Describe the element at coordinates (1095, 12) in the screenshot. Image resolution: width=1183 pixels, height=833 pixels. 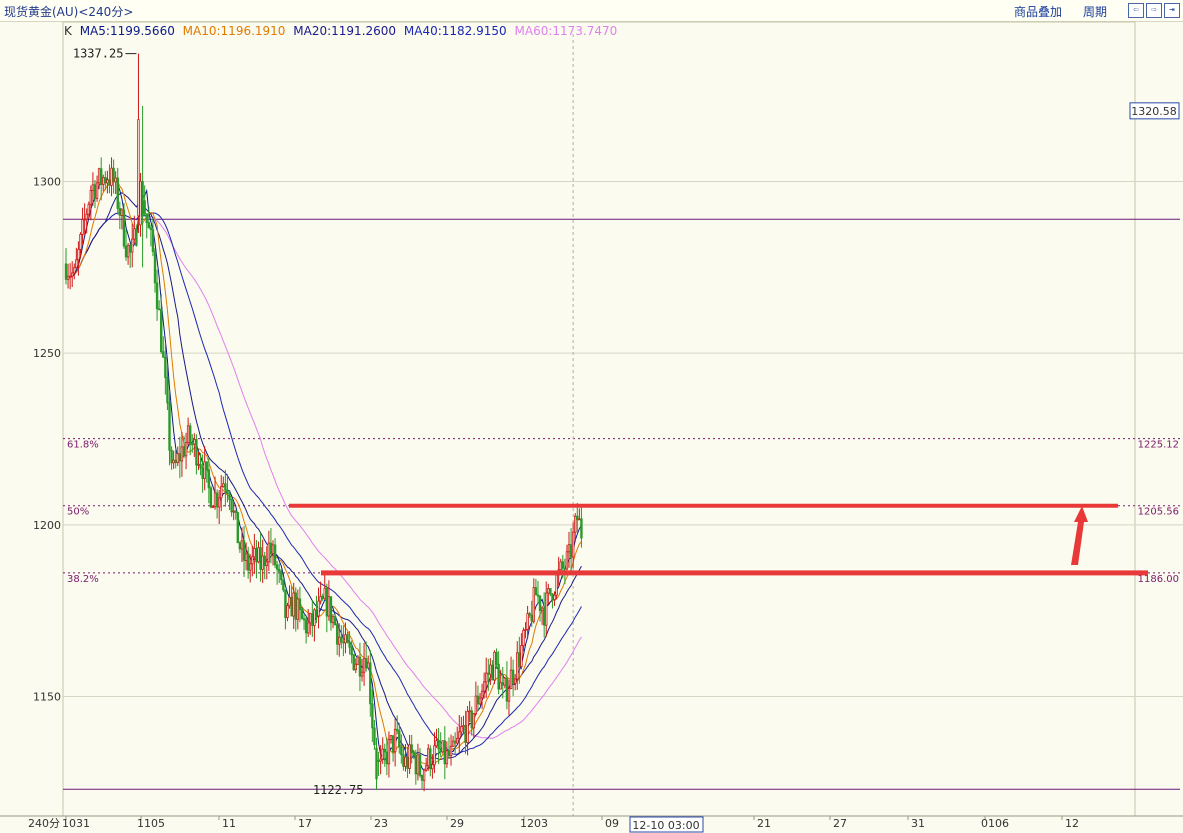
I see `period-button: 周期` at that location.